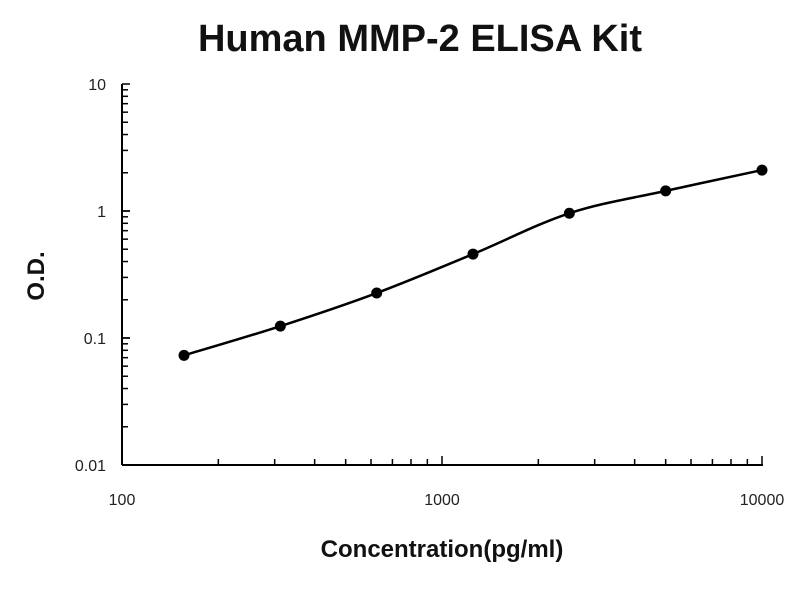  What do you see at coordinates (101, 212) in the screenshot?
I see `y-tick-label: 1` at bounding box center [101, 212].